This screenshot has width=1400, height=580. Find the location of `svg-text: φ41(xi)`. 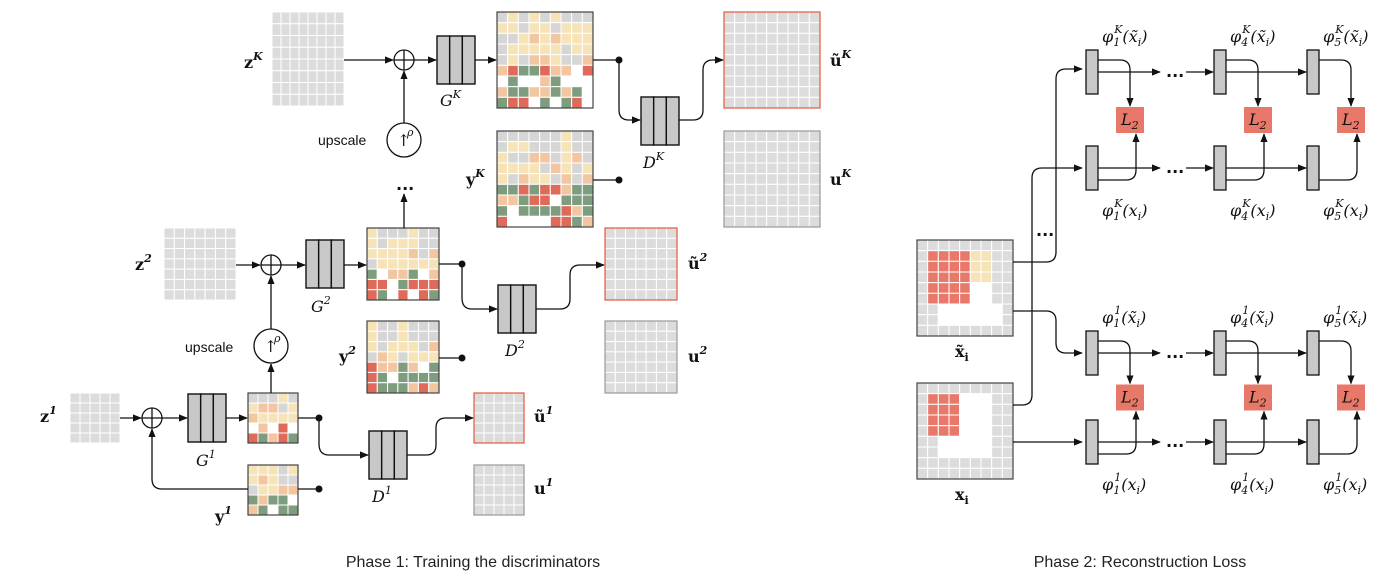

svg-text: φ41(xi) is located at coordinates (1252, 484).